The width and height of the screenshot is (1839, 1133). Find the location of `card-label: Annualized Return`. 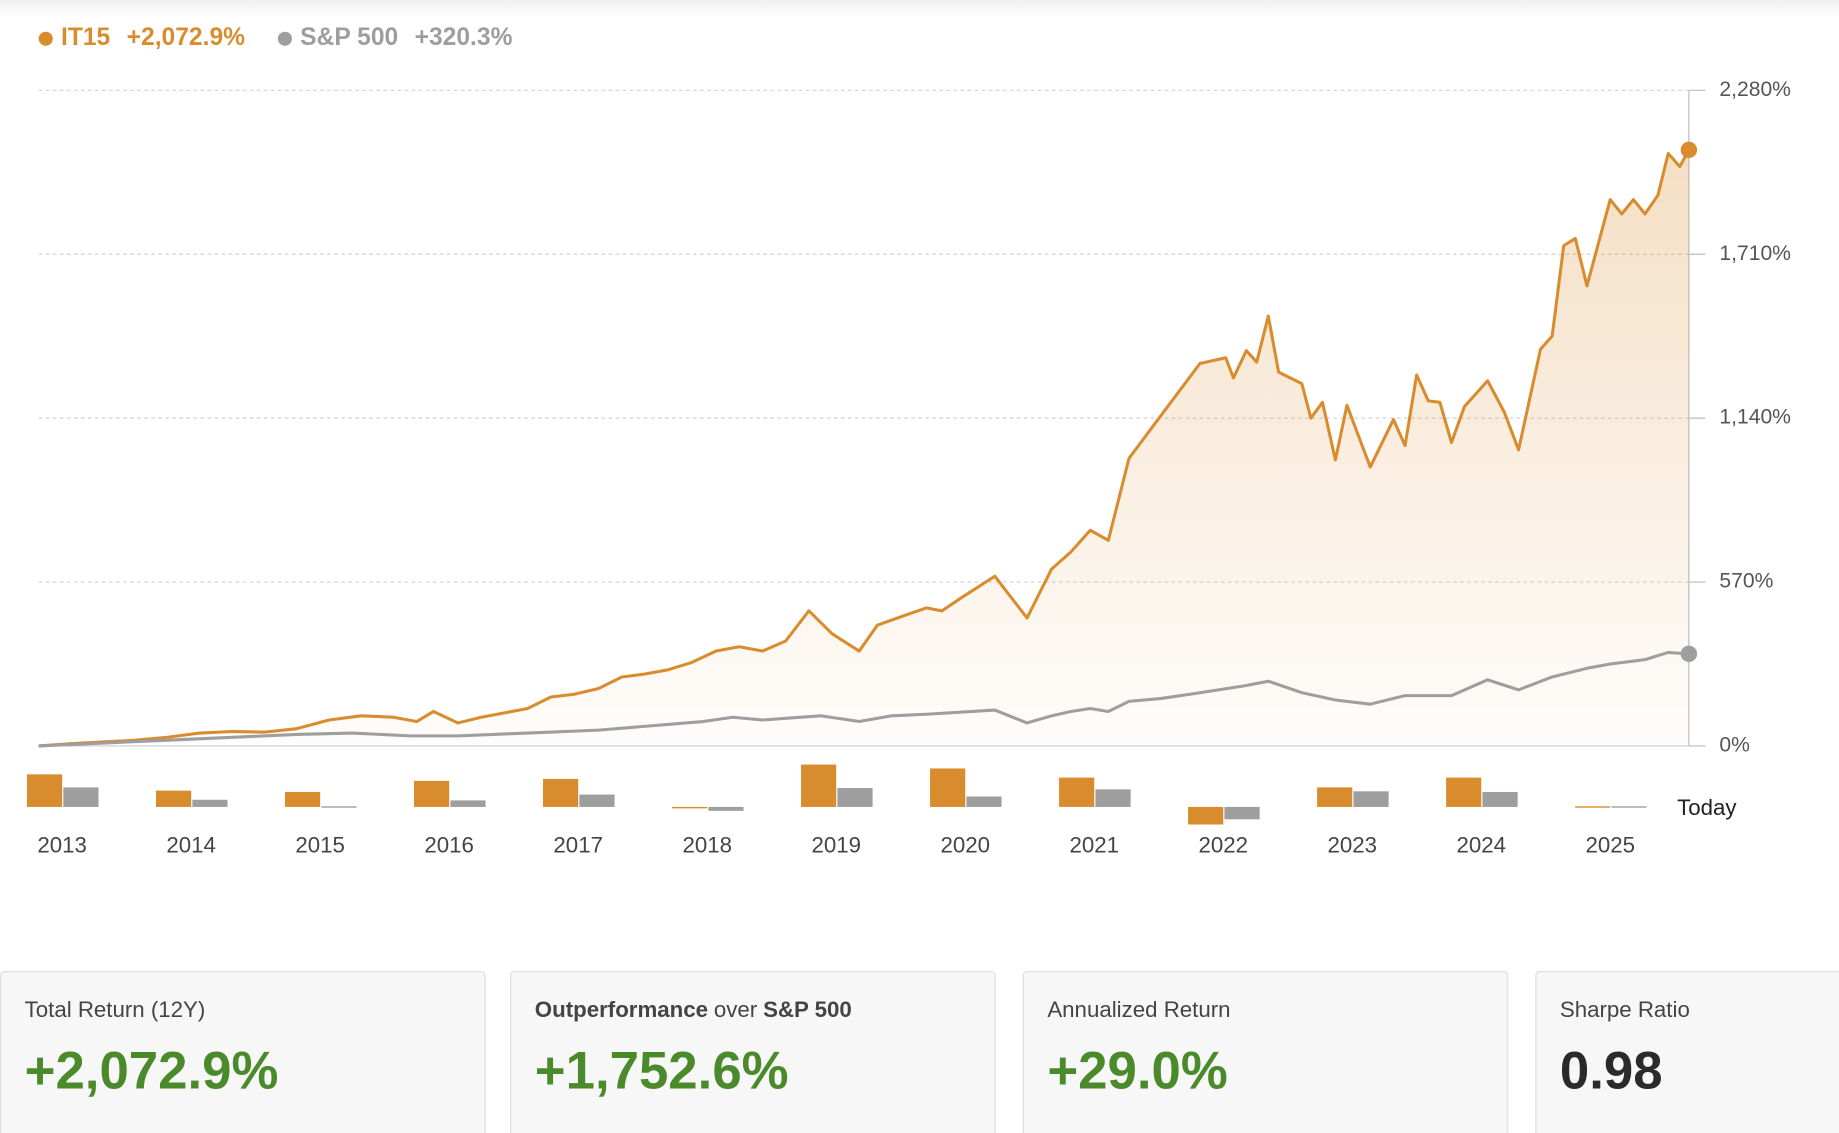

card-label: Annualized Return is located at coordinates (1138, 1009).